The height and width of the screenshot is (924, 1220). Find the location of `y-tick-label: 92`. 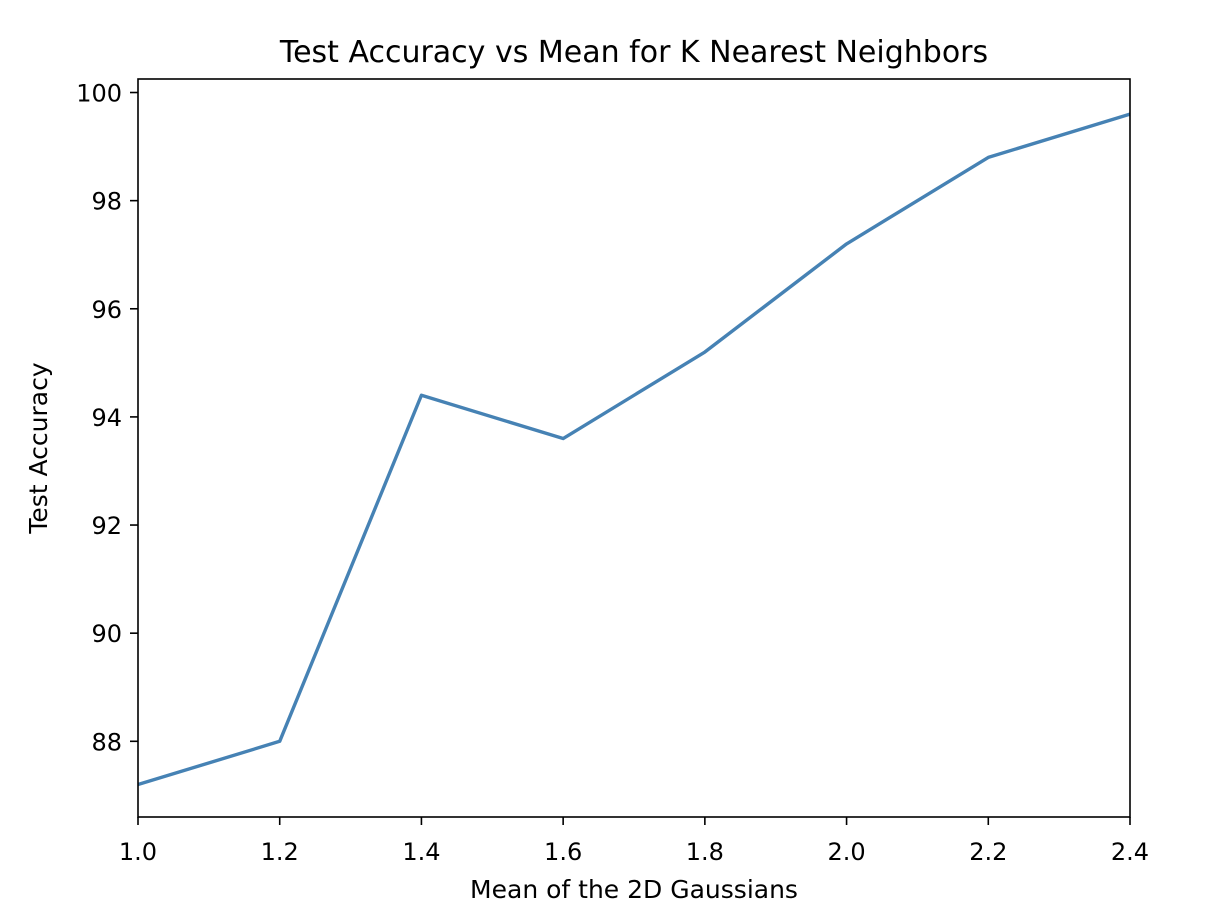

y-tick-label: 92 is located at coordinates (106, 526).